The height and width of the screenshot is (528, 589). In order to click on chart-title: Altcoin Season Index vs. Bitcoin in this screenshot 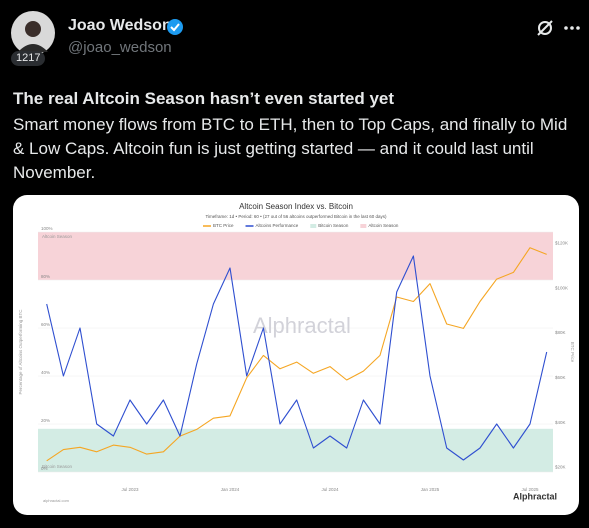, I will do `click(296, 206)`.